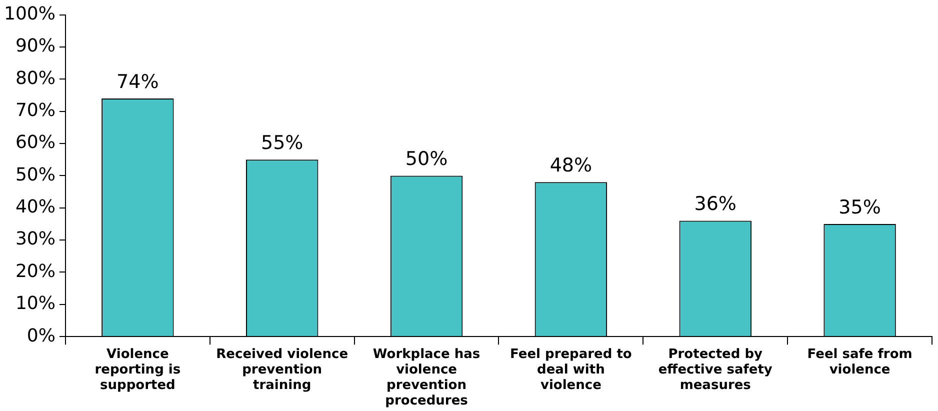  Describe the element at coordinates (35, 239) in the screenshot. I see `y-tick-label: 30%` at that location.